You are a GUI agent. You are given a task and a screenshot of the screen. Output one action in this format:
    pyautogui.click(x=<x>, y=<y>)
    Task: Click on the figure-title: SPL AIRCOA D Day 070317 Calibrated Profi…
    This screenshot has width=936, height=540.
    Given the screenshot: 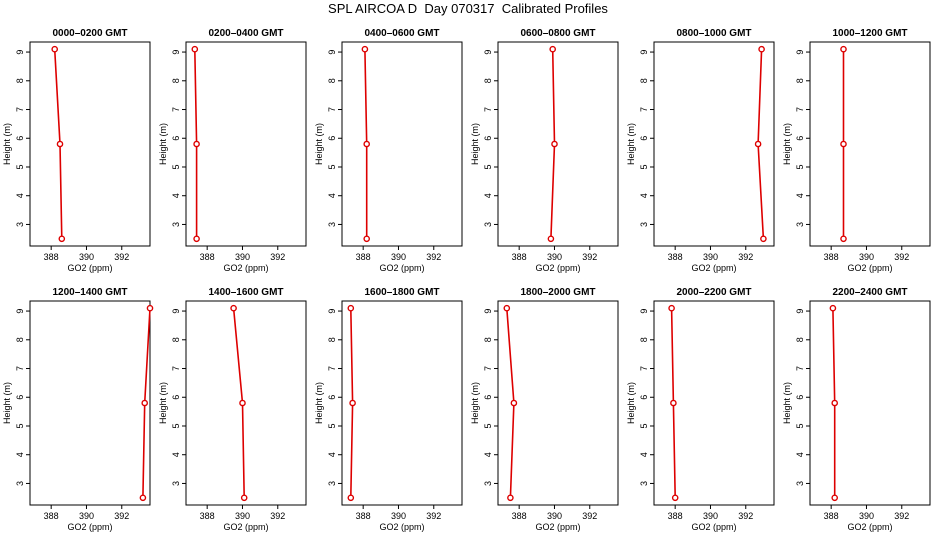 What is the action you would take?
    pyautogui.click(x=468, y=8)
    